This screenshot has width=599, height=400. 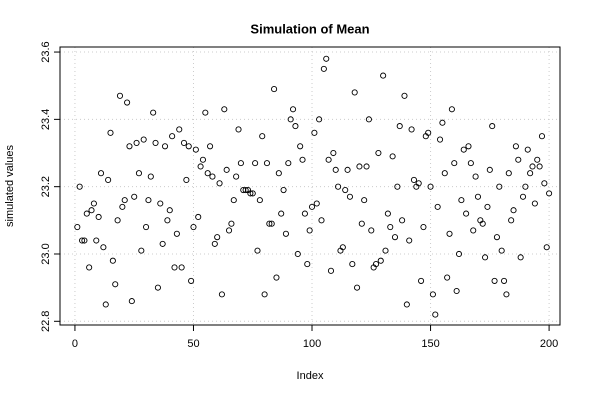 I want to click on x-tick-label: 100, so click(x=312, y=344).